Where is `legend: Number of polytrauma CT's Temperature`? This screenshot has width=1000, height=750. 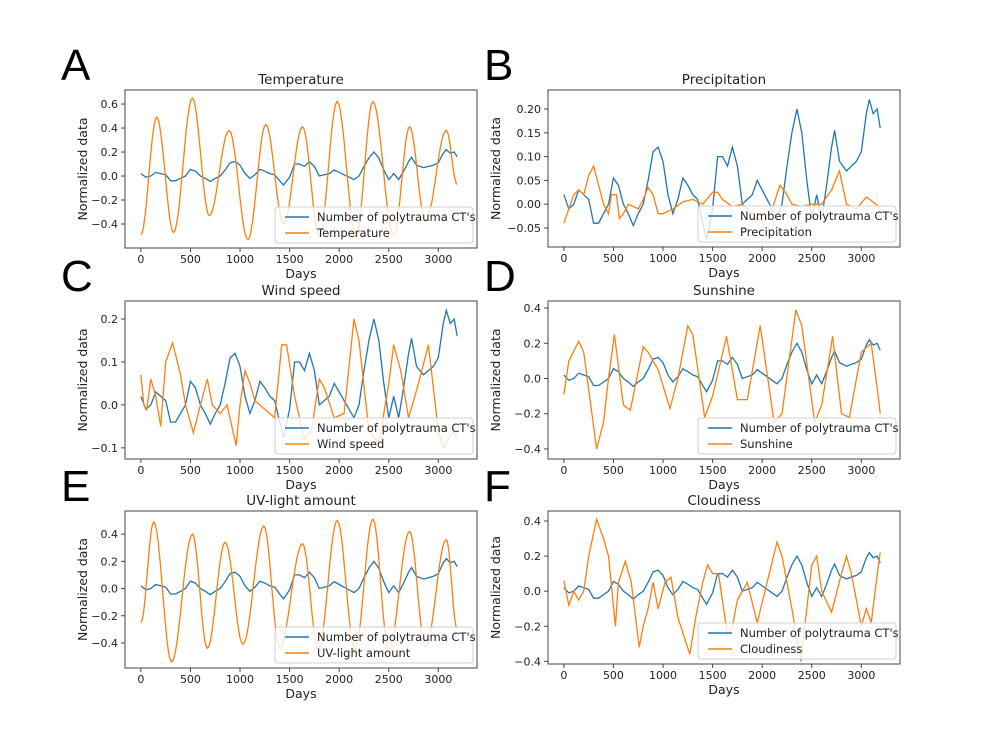 legend: Number of polytrauma CT's Temperature is located at coordinates (375, 225).